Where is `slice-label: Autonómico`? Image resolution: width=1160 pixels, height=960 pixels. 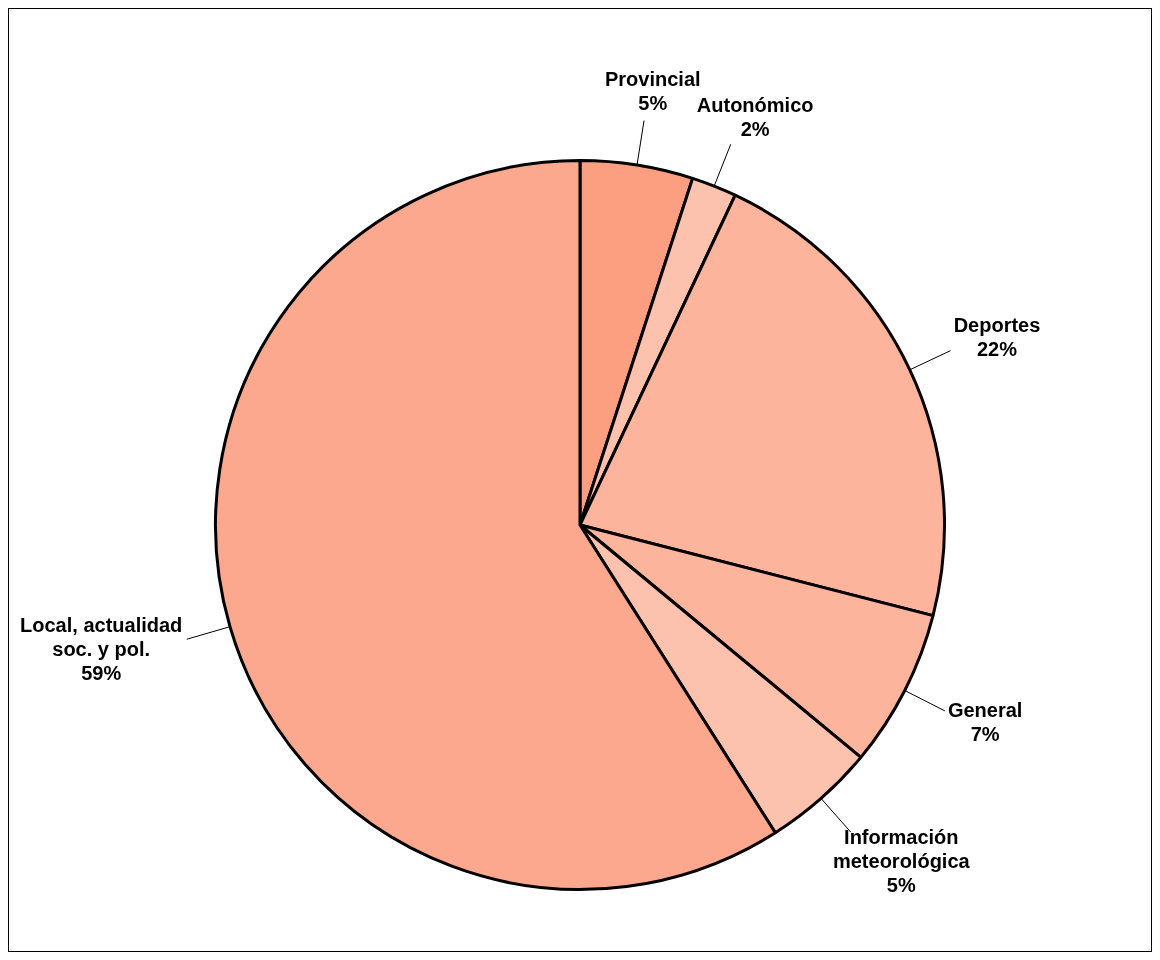
slice-label: Autonómico is located at coordinates (755, 104).